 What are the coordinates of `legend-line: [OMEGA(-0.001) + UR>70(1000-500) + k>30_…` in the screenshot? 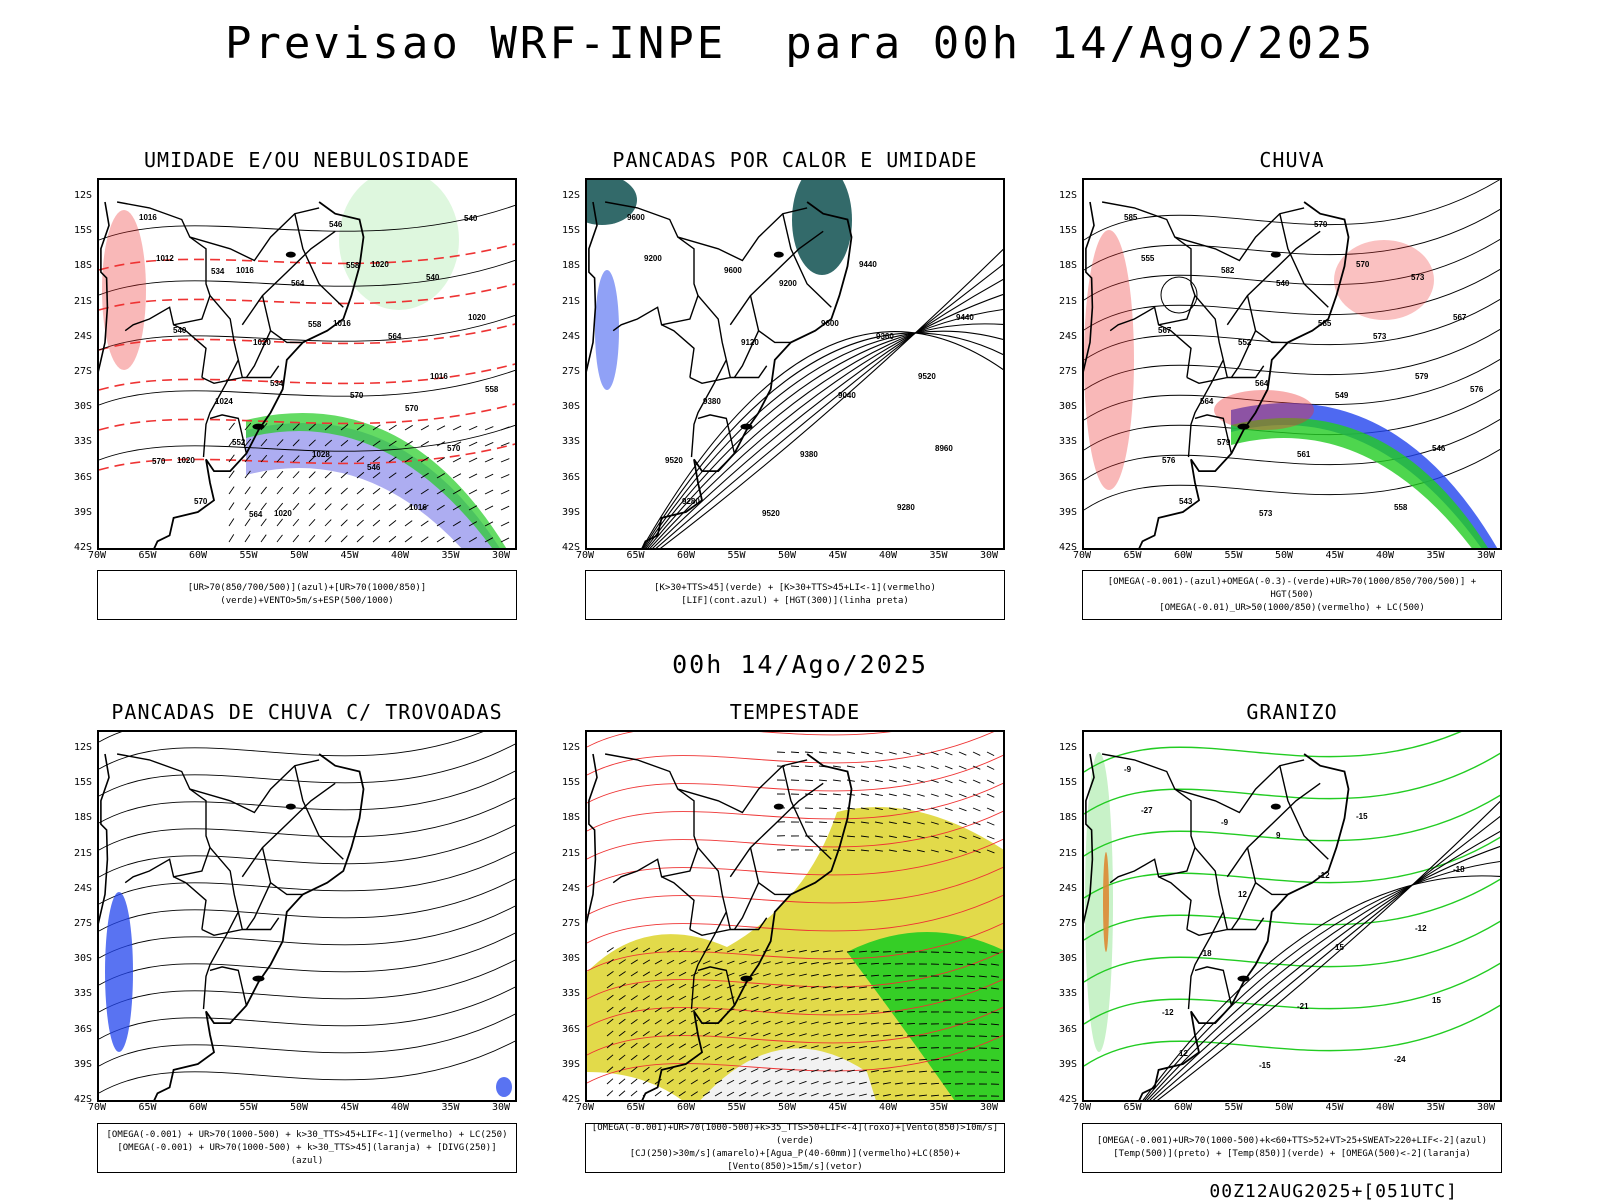 It's located at (307, 1155).